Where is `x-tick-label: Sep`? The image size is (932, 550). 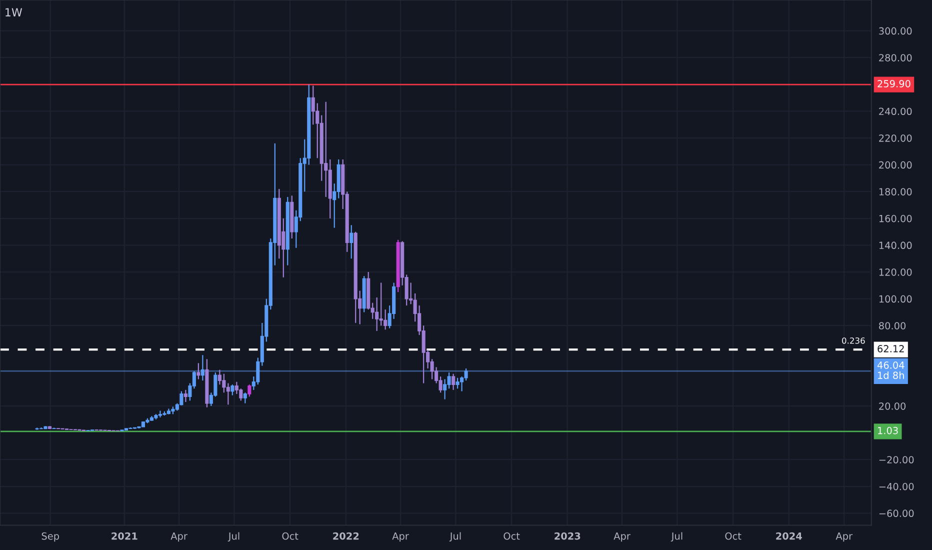
x-tick-label: Sep is located at coordinates (50, 537).